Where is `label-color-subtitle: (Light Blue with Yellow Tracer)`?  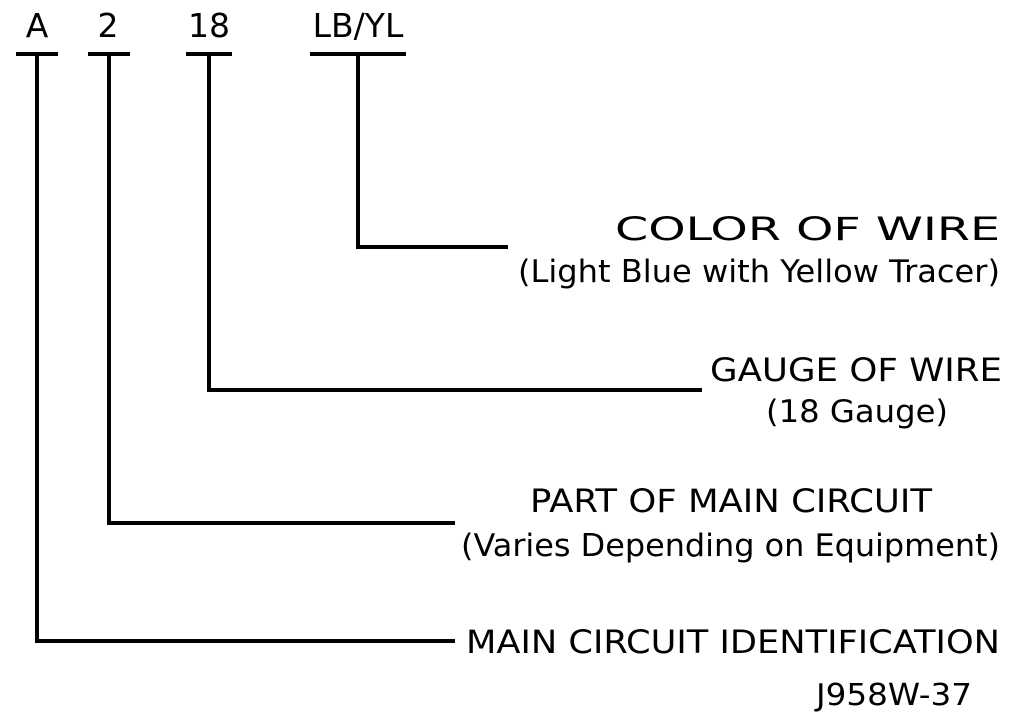 label-color-subtitle: (Light Blue with Yellow Tracer) is located at coordinates (759, 272).